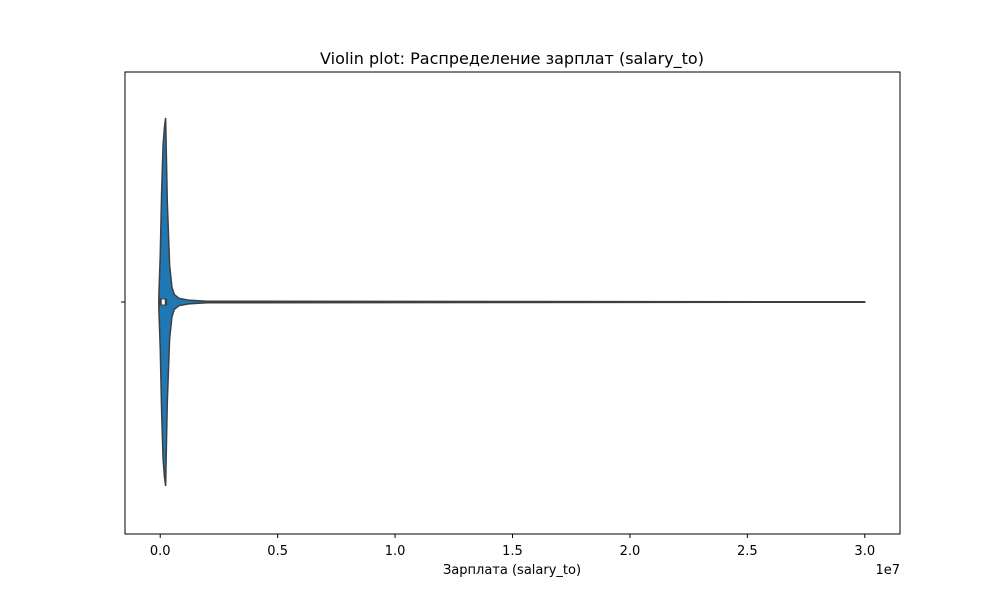 Image resolution: width=1000 pixels, height=600 pixels. What do you see at coordinates (160, 551) in the screenshot?
I see `x-tick-label: 0.0` at bounding box center [160, 551].